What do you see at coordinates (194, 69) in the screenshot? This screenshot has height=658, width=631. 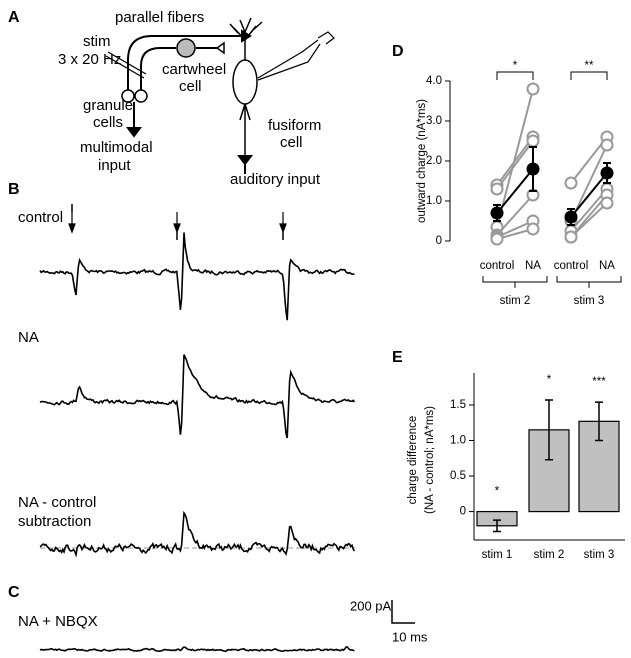 I see `label: cartwheel` at bounding box center [194, 69].